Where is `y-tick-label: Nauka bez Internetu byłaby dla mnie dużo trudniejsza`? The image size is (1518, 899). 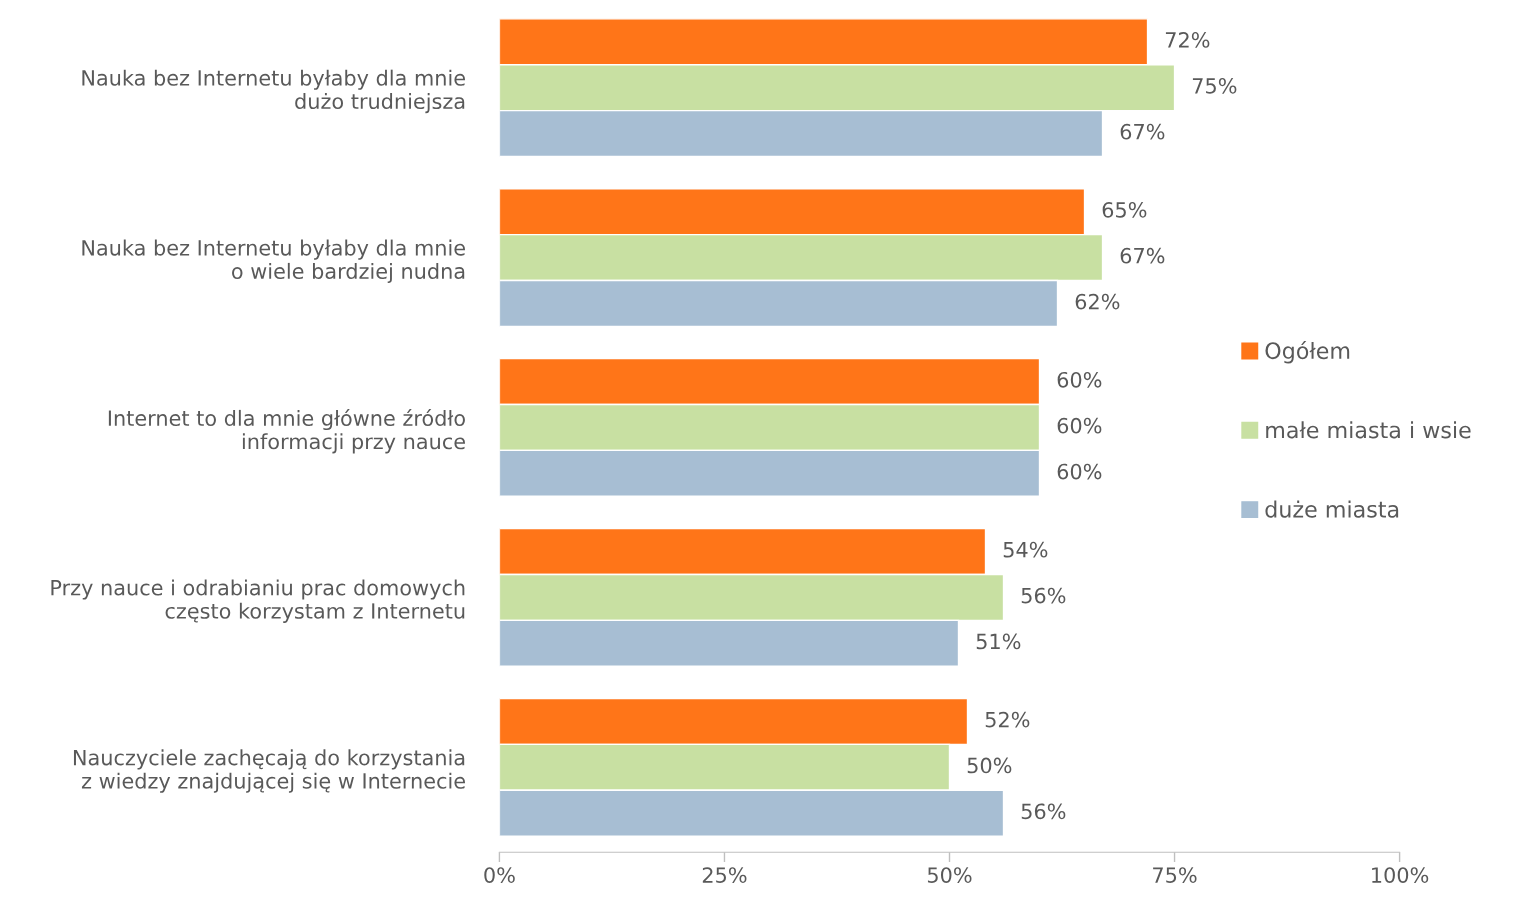 y-tick-label: Nauka bez Internetu byłaby dla mnie dużo trudniejsza is located at coordinates (273, 91).